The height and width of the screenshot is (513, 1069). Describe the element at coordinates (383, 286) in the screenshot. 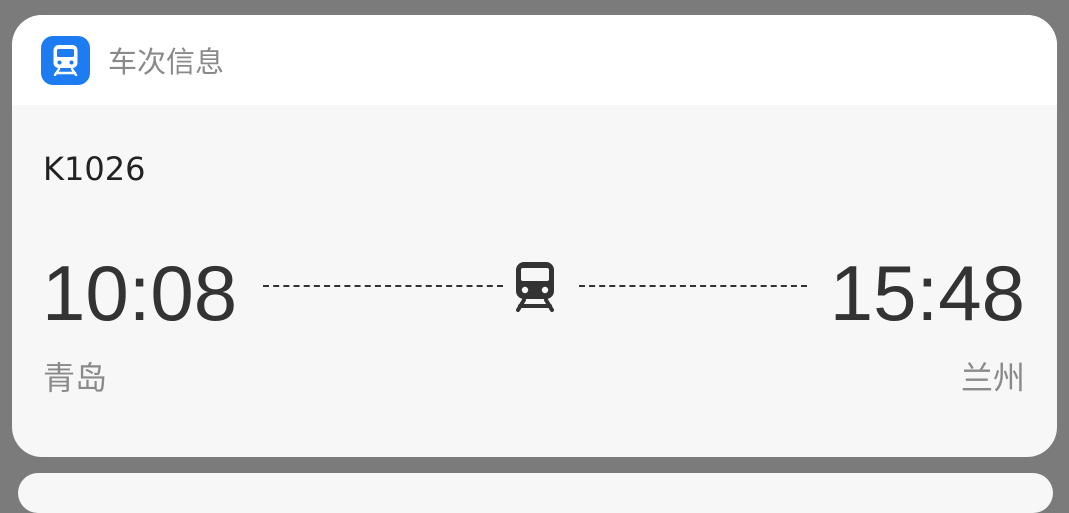

I see `route-line-left` at that location.